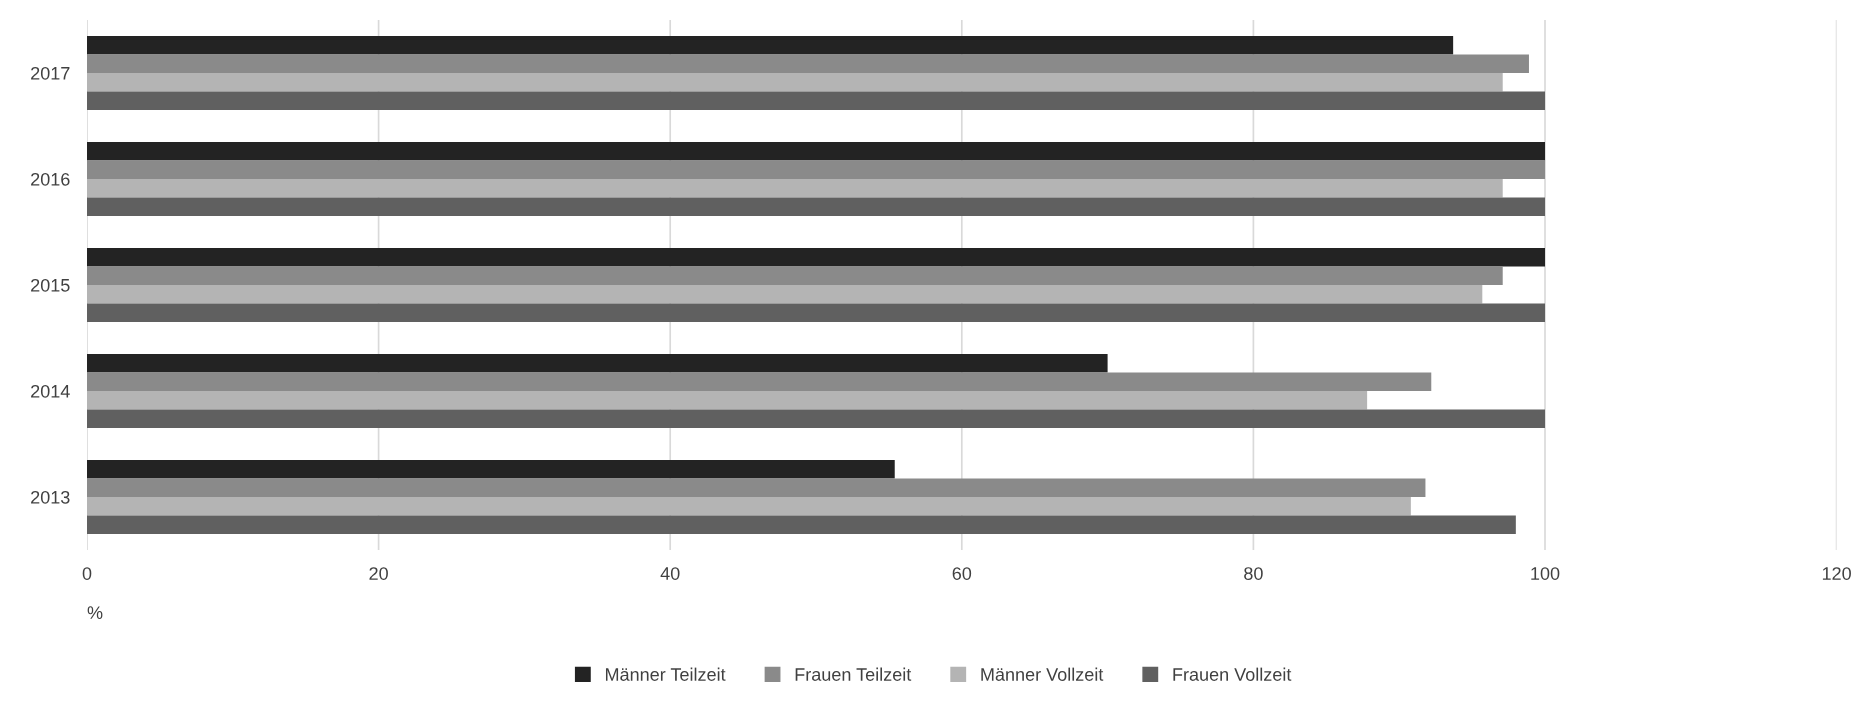  I want to click on legend-label: Männer Vollzeit, so click(1042, 674).